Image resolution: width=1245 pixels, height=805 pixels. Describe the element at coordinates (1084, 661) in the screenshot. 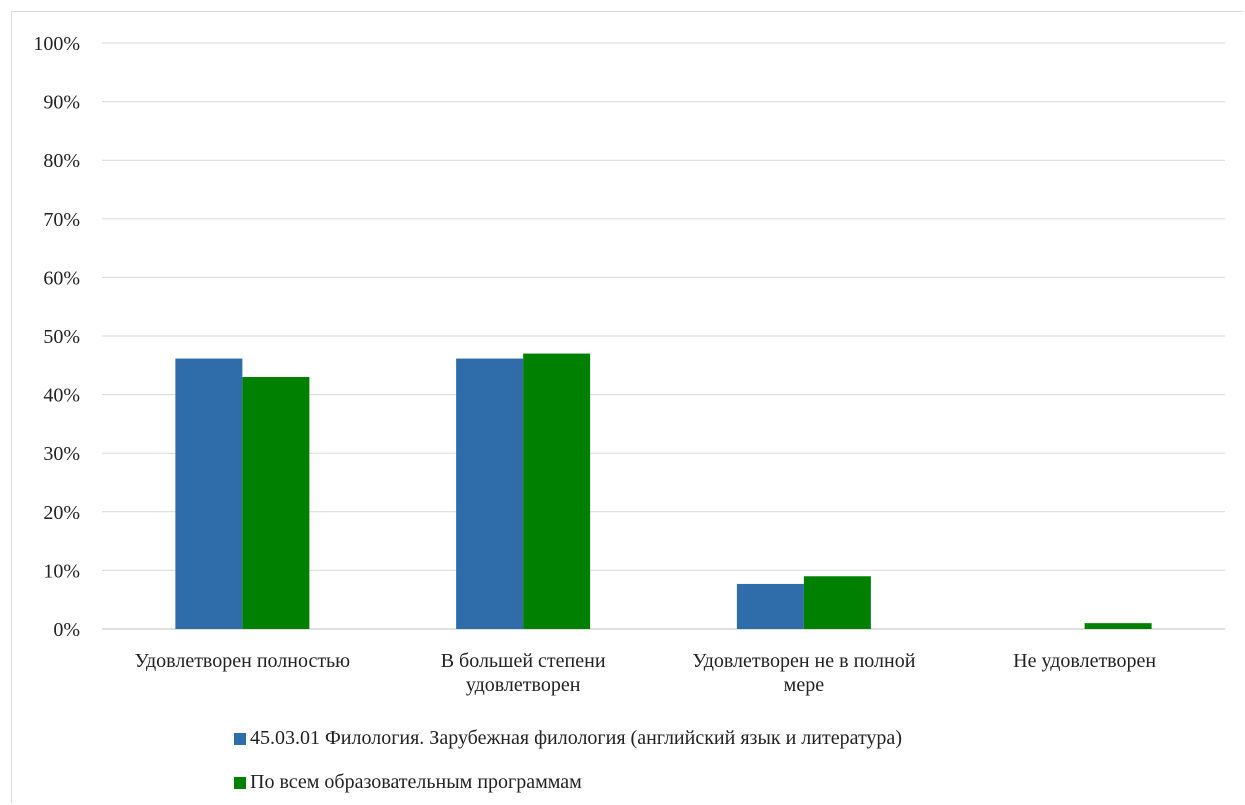

I see `x-category-label: Не удовлетворен` at that location.